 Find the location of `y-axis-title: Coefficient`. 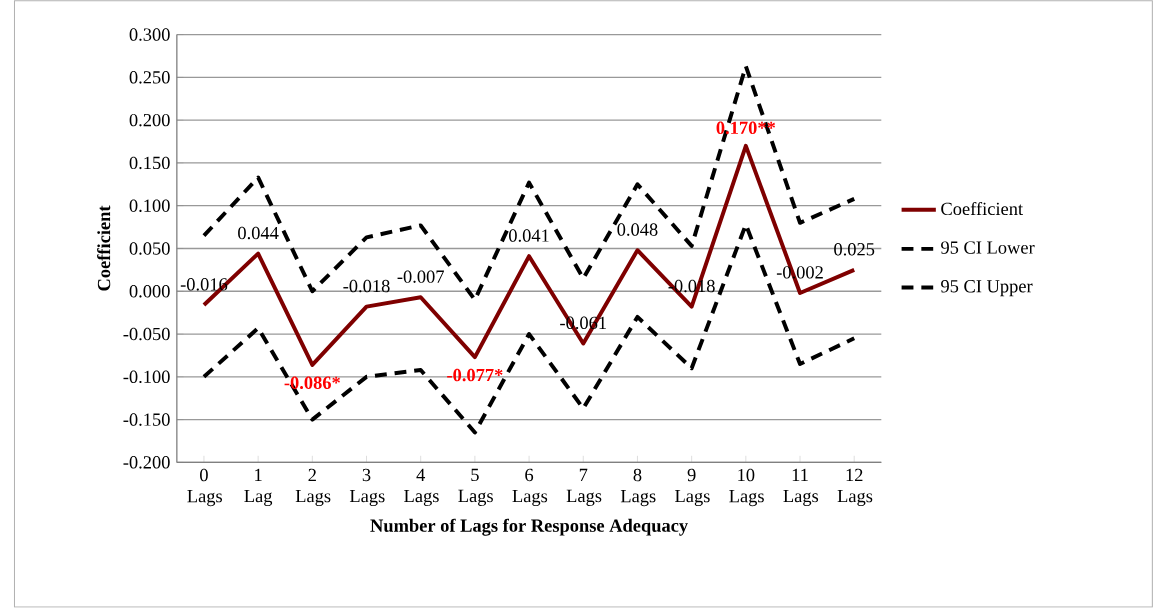

y-axis-title: Coefficient is located at coordinates (104, 248).